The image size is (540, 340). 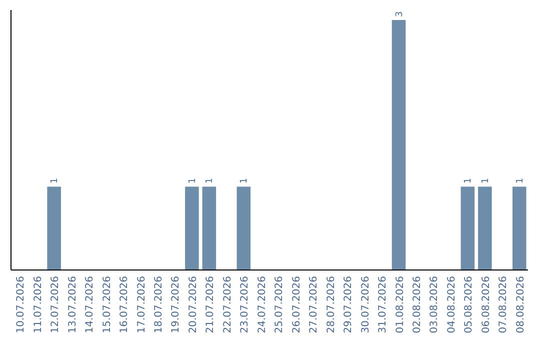 I want to click on x-tick-label: 20.07.2026, so click(x=193, y=305).